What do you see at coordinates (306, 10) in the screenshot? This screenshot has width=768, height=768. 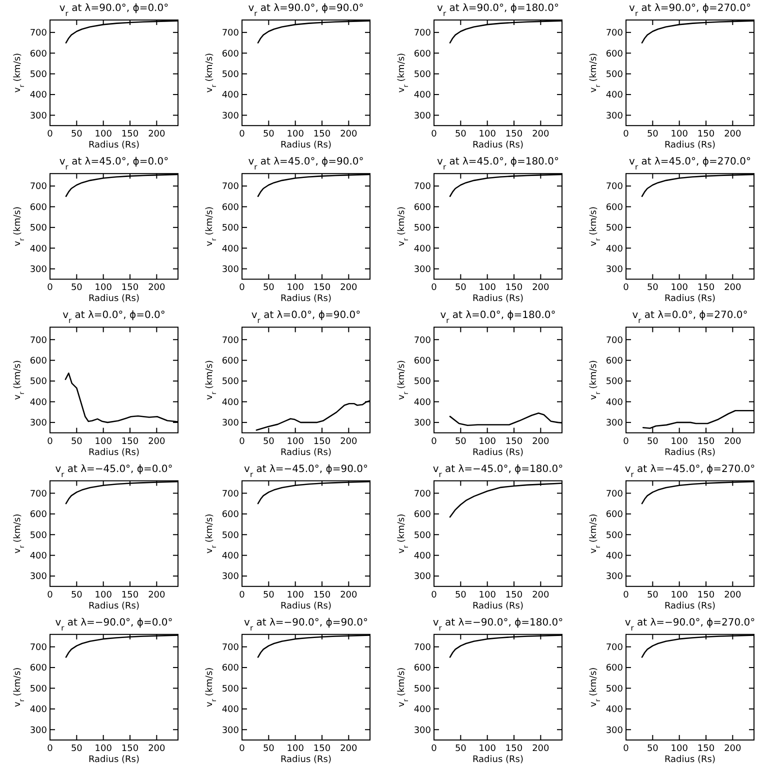 I see `chart-title: v$_{r}$ at λ=90.0°, ϕ=90.0°` at bounding box center [306, 10].